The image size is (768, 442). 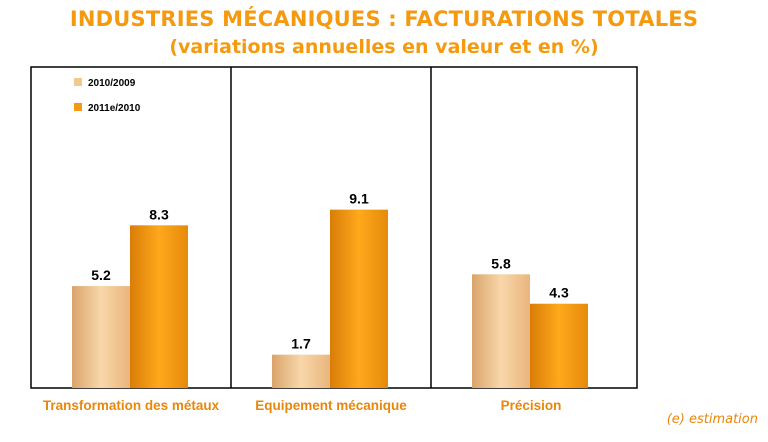 What do you see at coordinates (301, 344) in the screenshot?
I see `data-label-1-0: 1.7` at bounding box center [301, 344].